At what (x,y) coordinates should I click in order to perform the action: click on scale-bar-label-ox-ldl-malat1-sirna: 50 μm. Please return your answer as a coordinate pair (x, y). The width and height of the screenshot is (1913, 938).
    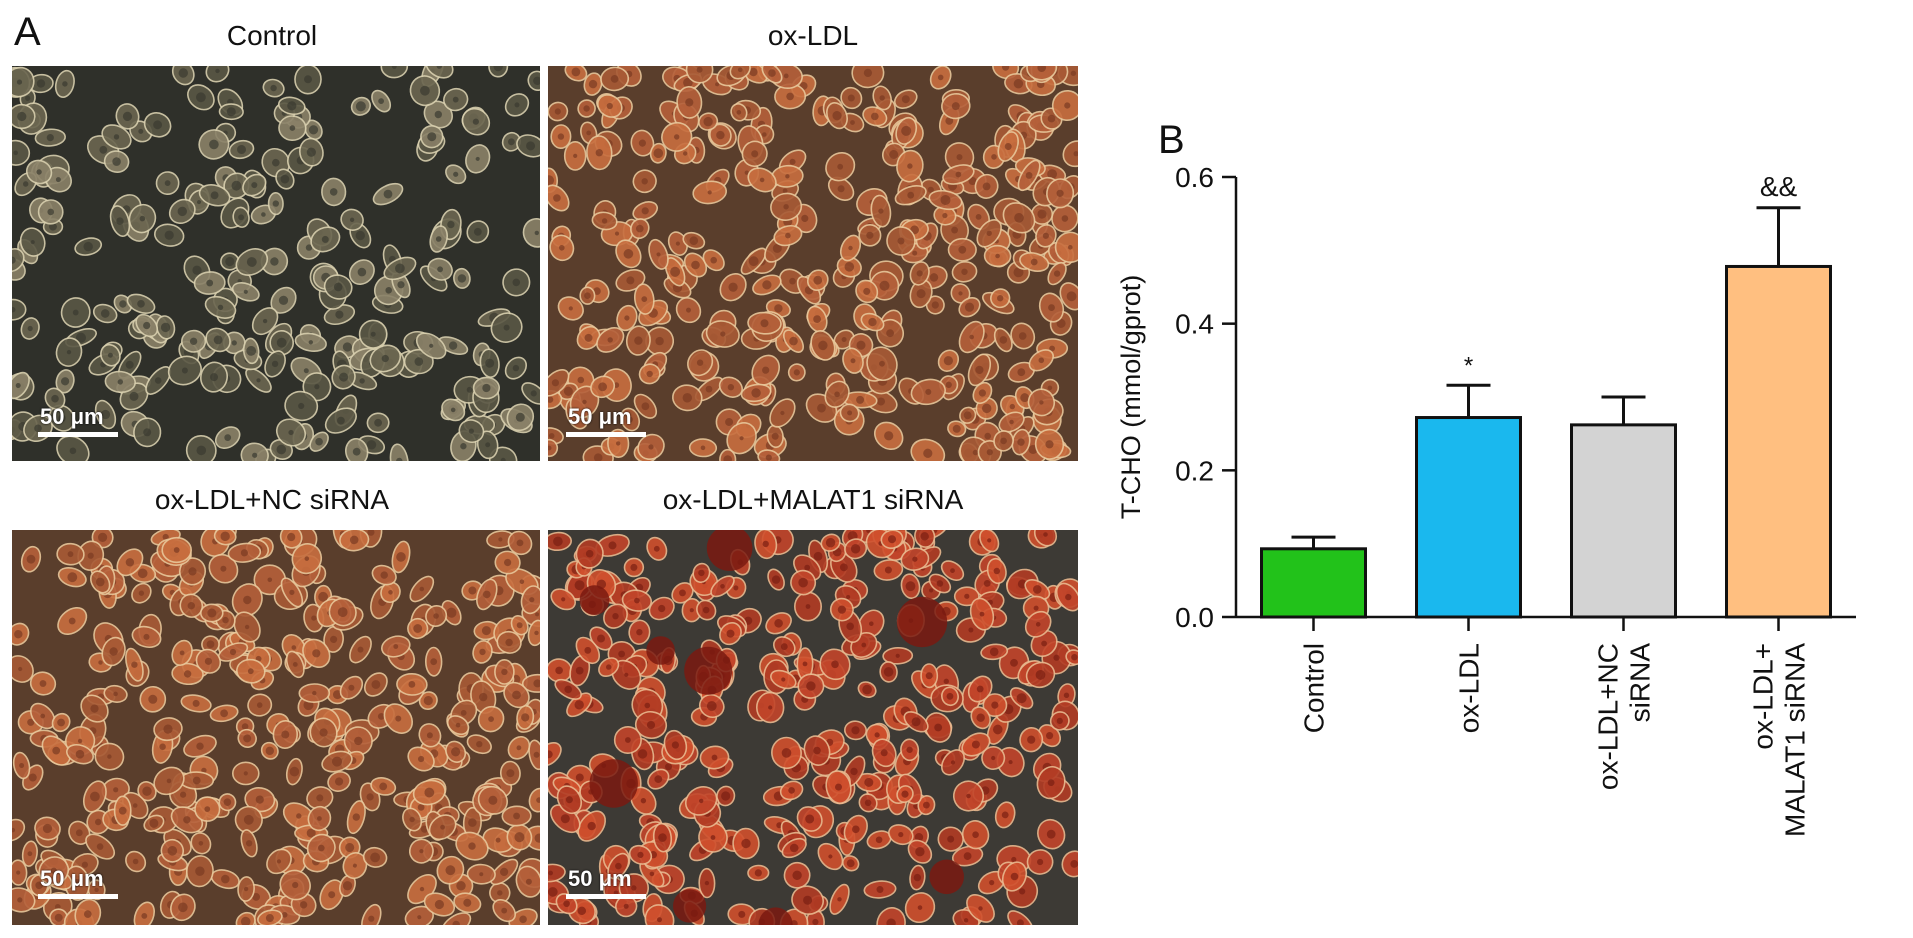
    Looking at the image, I should click on (600, 878).